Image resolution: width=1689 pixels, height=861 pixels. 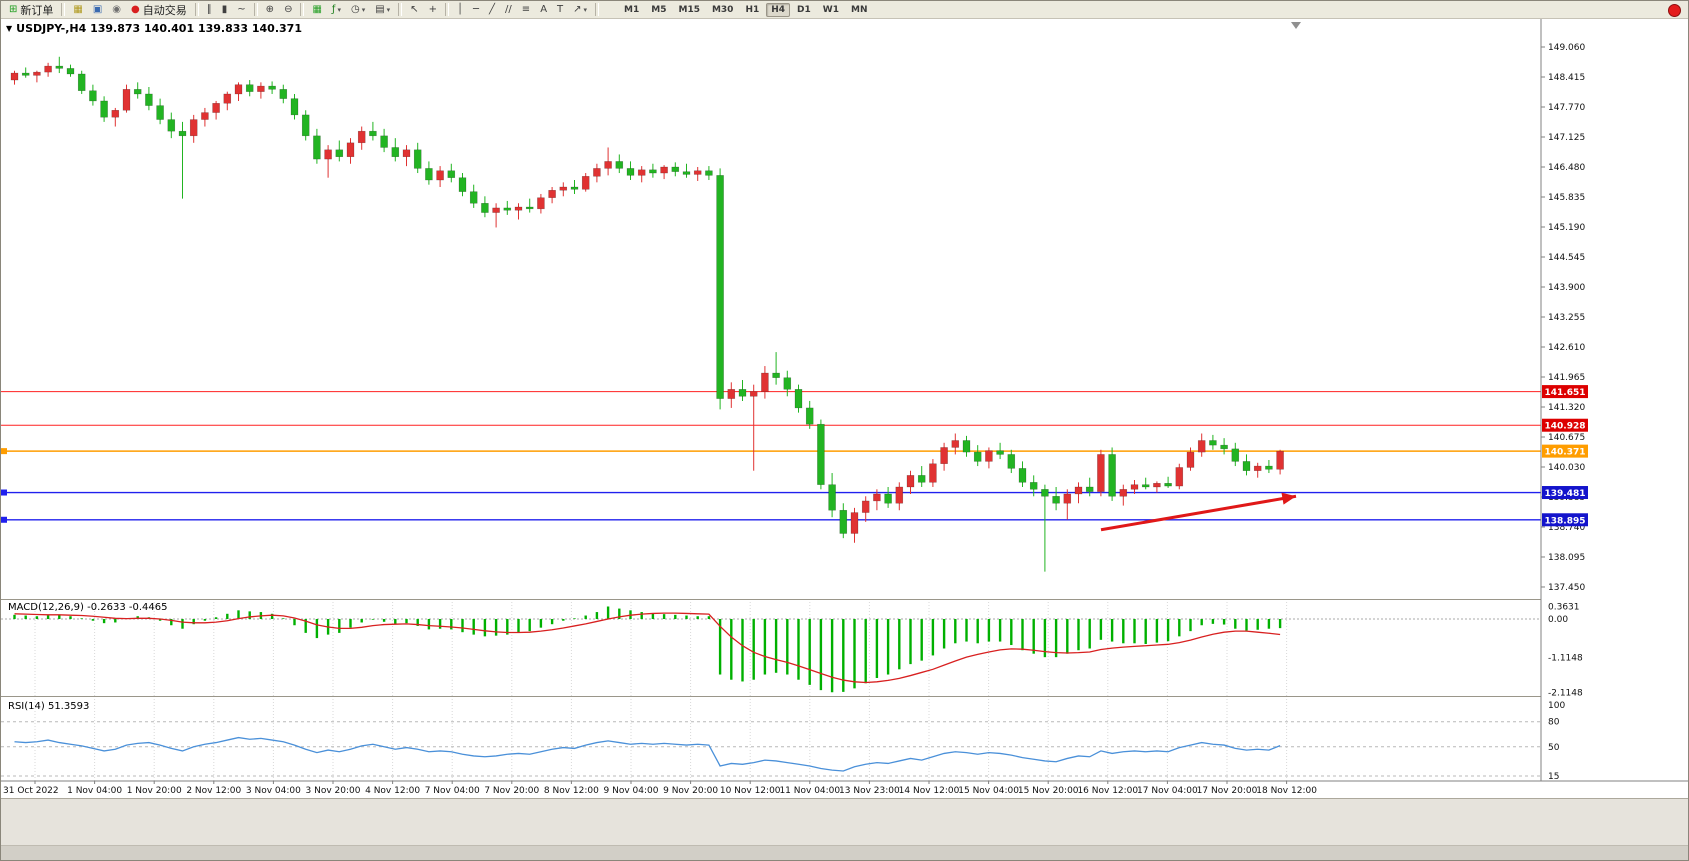 What do you see at coordinates (1564, 607) in the screenshot?
I see `svg-text: 0.3631` at bounding box center [1564, 607].